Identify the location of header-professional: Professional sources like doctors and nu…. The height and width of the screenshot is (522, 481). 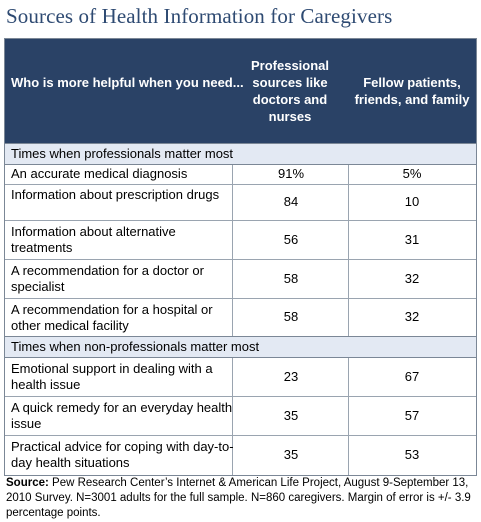
(290, 91).